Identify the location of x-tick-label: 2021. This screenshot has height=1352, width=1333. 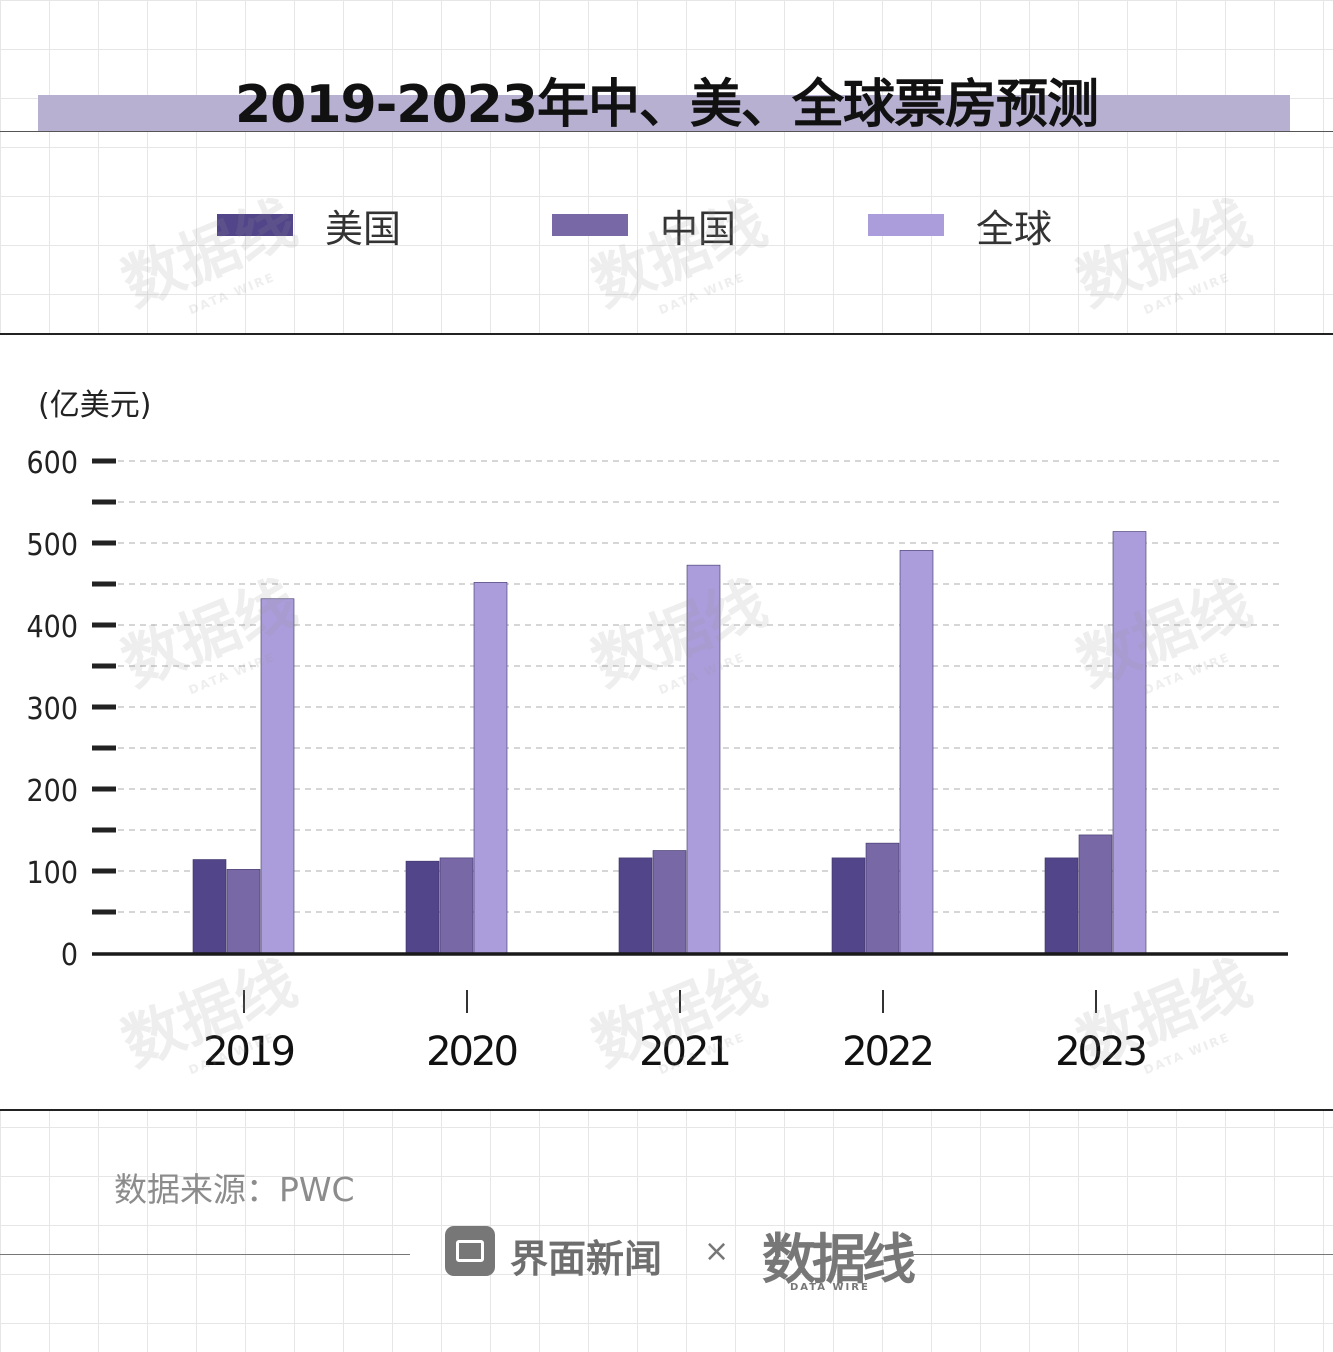
(684, 1052).